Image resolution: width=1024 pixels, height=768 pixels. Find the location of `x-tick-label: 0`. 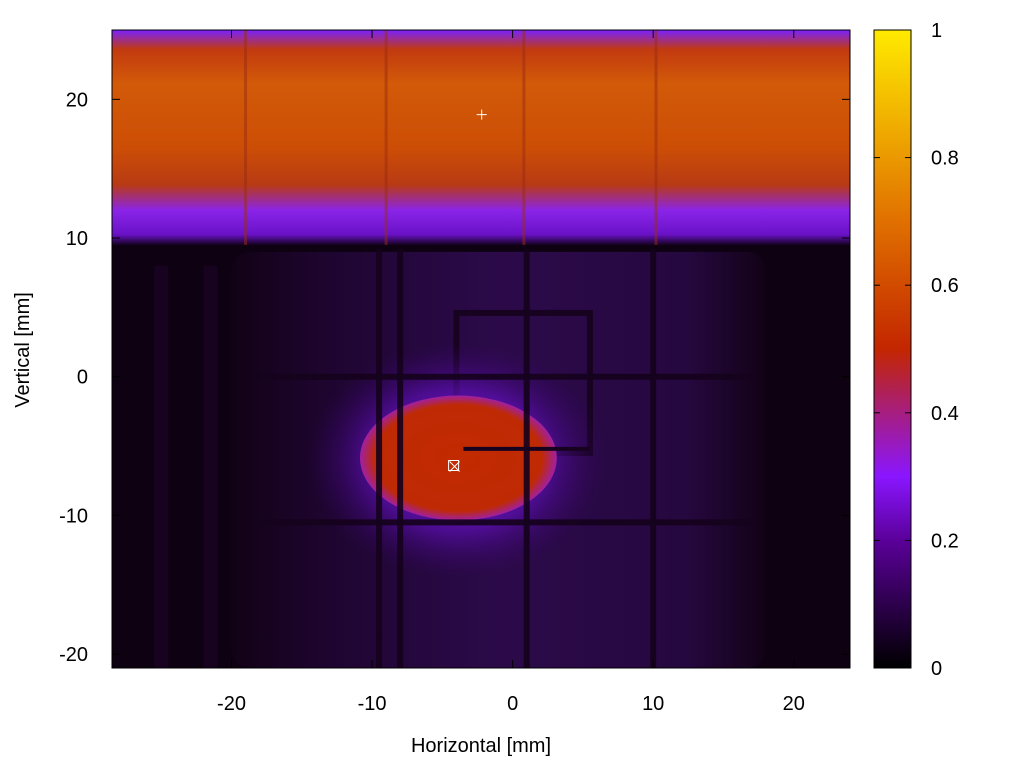

x-tick-label: 0 is located at coordinates (512, 704).